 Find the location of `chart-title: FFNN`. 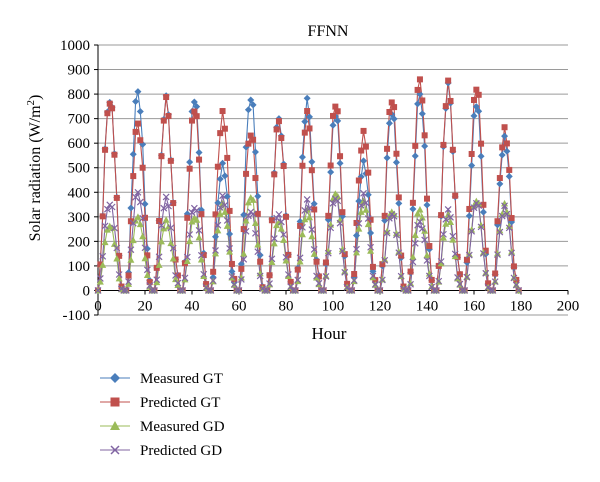

chart-title: FFNN is located at coordinates (328, 31).